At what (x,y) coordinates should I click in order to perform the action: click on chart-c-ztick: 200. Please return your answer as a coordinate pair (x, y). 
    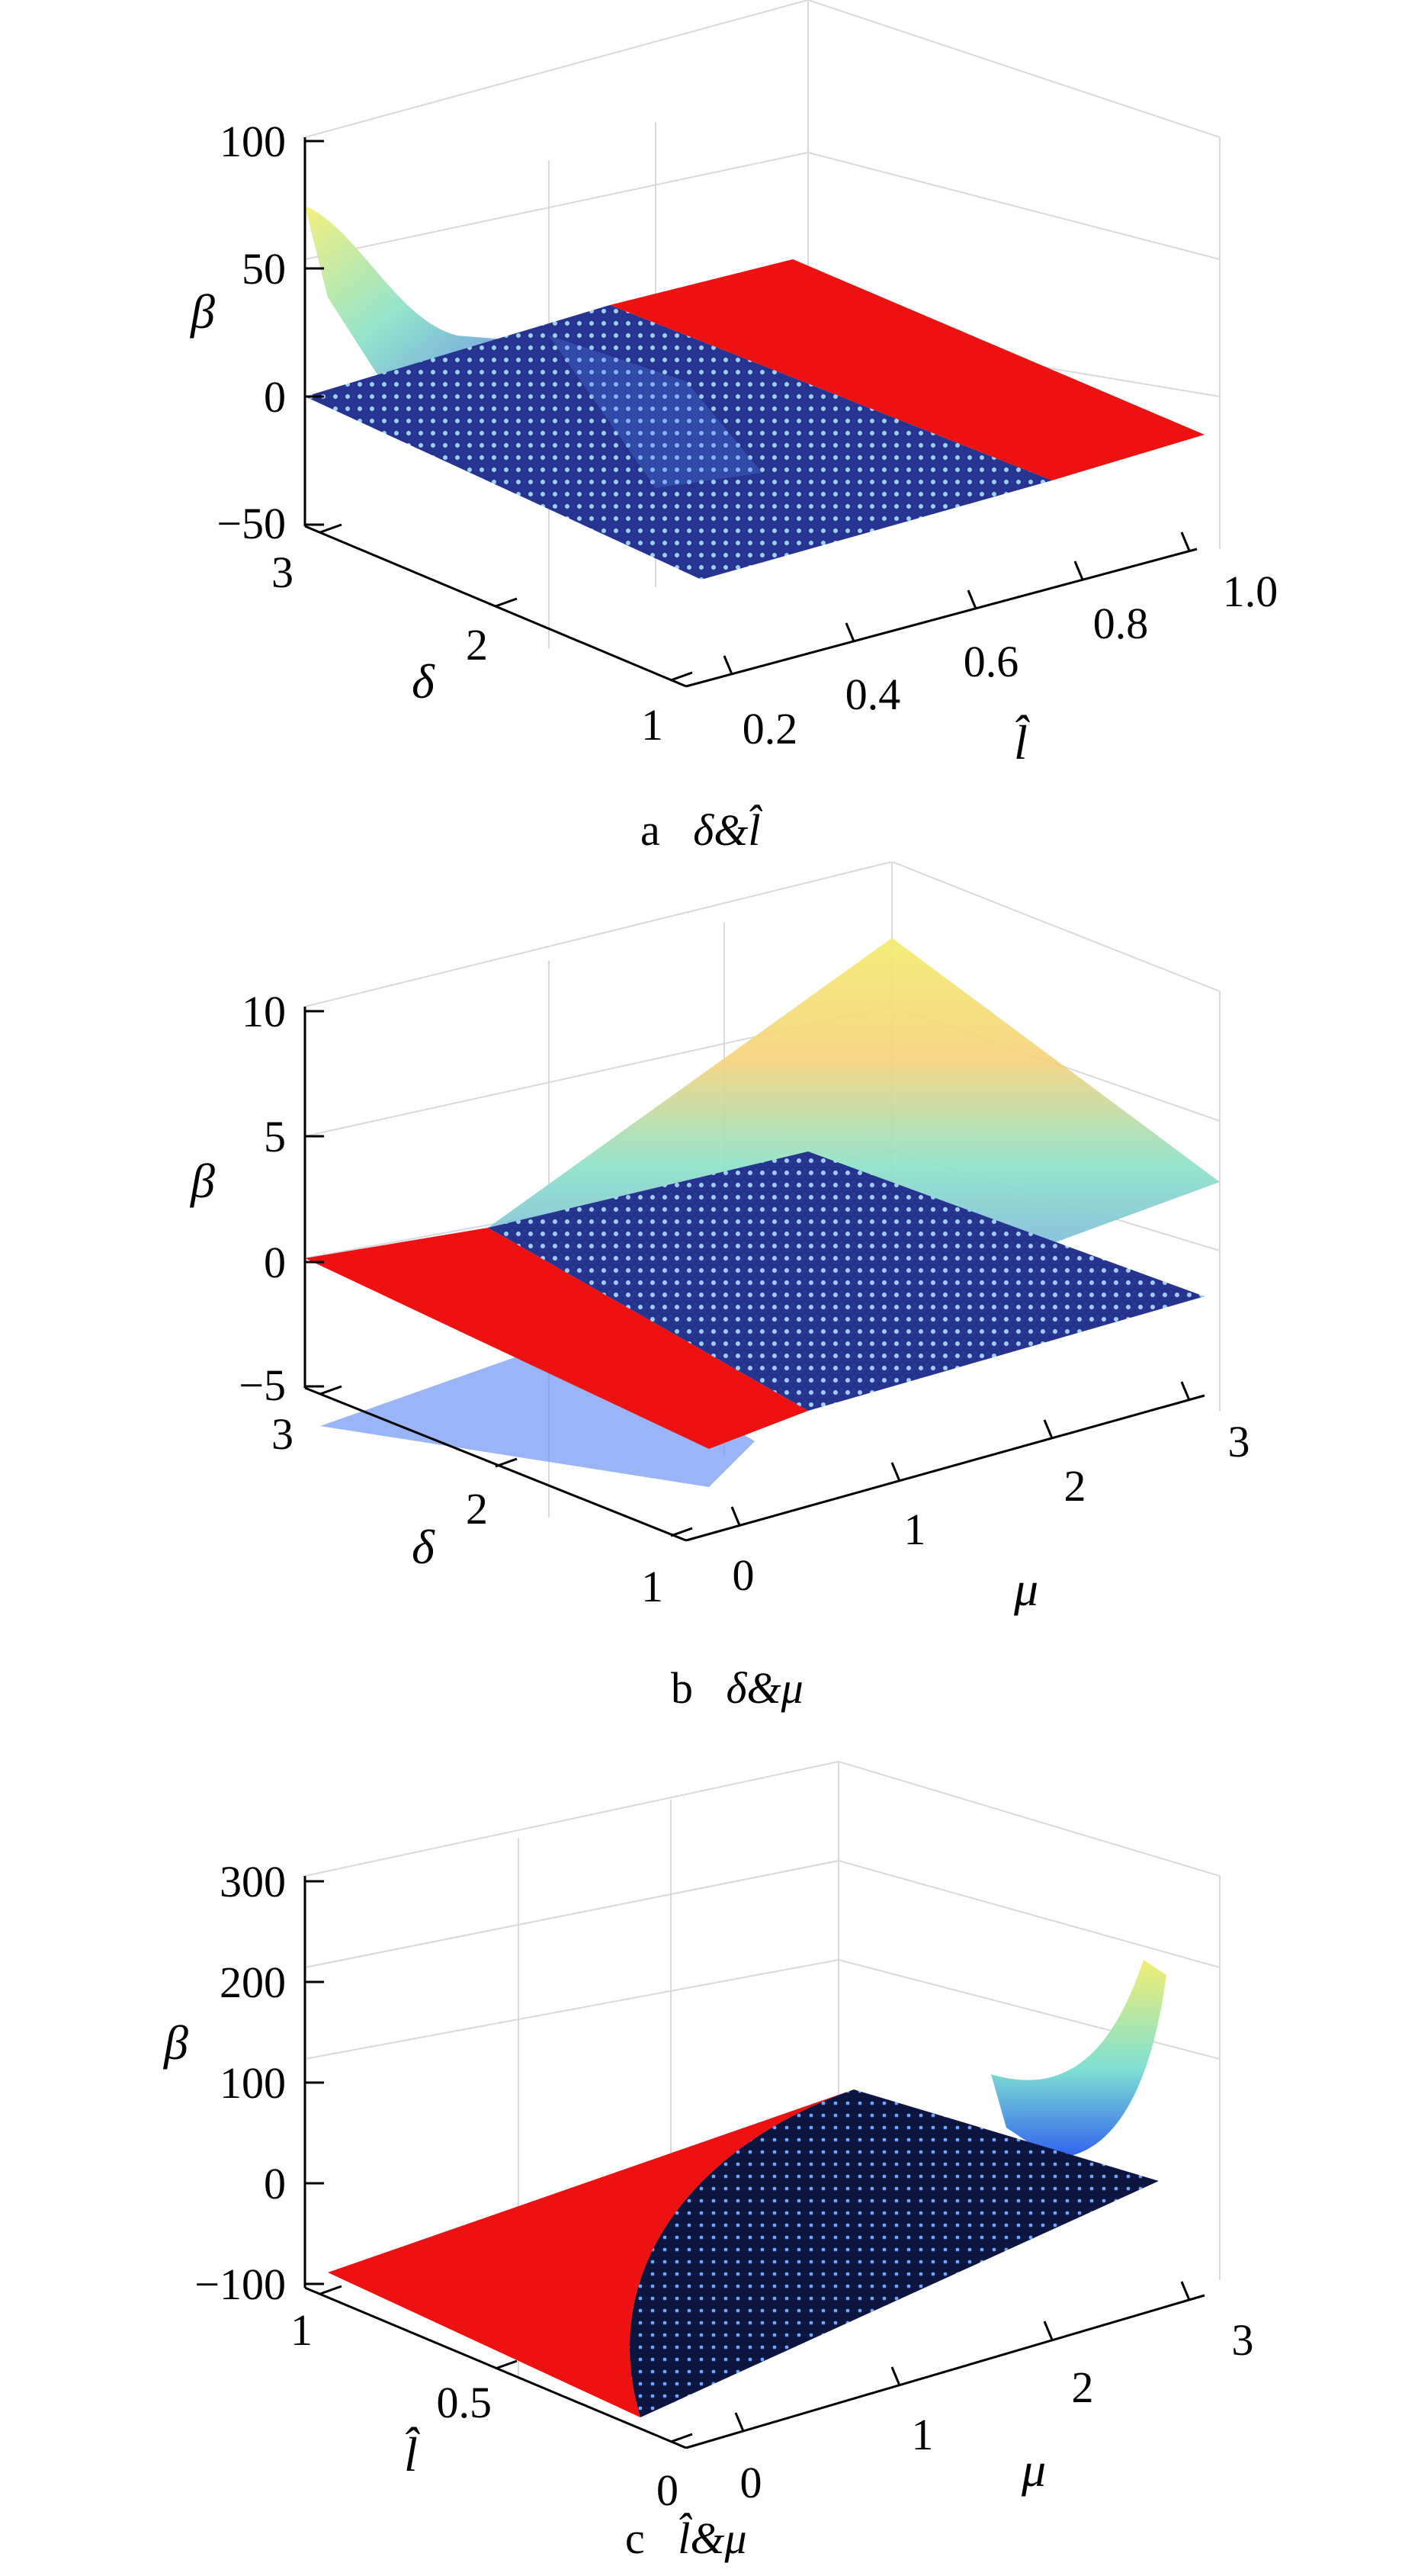
    Looking at the image, I should click on (253, 1983).